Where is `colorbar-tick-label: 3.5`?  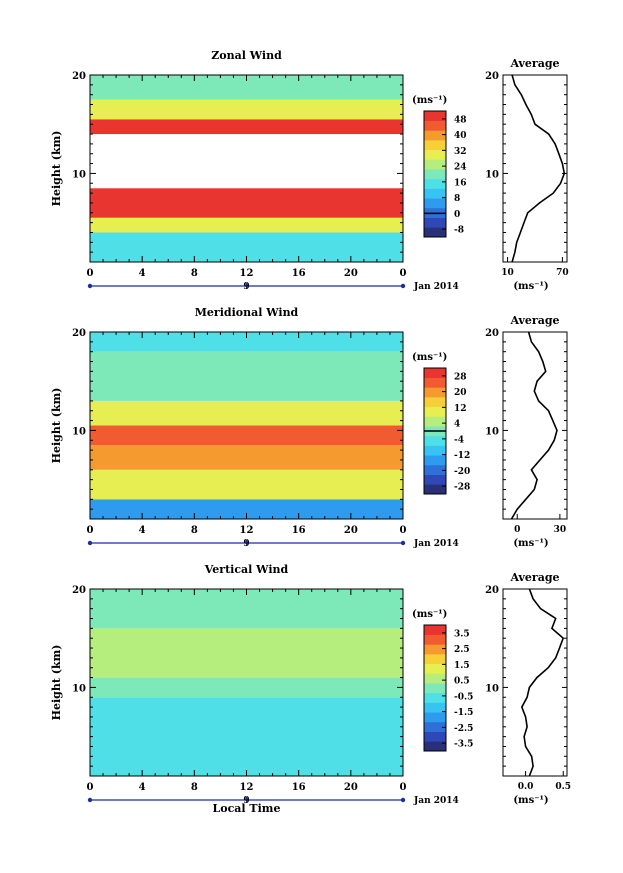 colorbar-tick-label: 3.5 is located at coordinates (462, 634).